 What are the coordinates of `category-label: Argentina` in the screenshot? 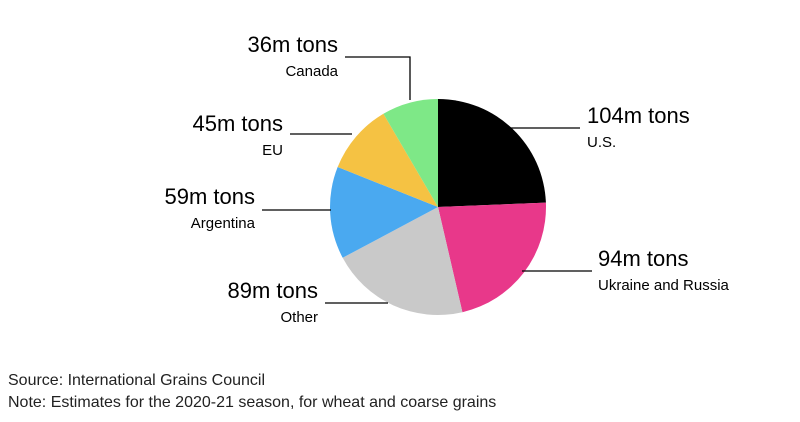 It's located at (223, 223).